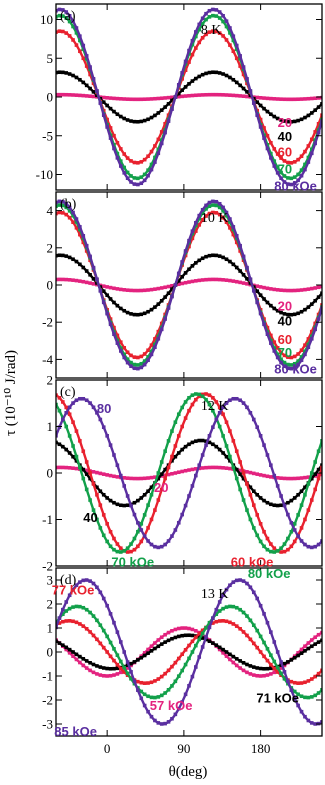 The image size is (325, 785). I want to click on y-tick-label: 0, so click(50, 652).